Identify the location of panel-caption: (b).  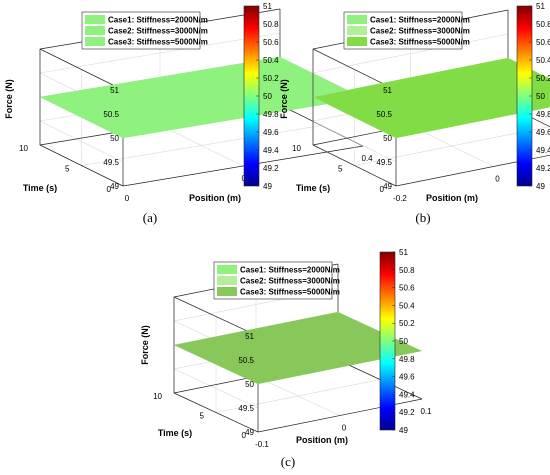
(422, 217).